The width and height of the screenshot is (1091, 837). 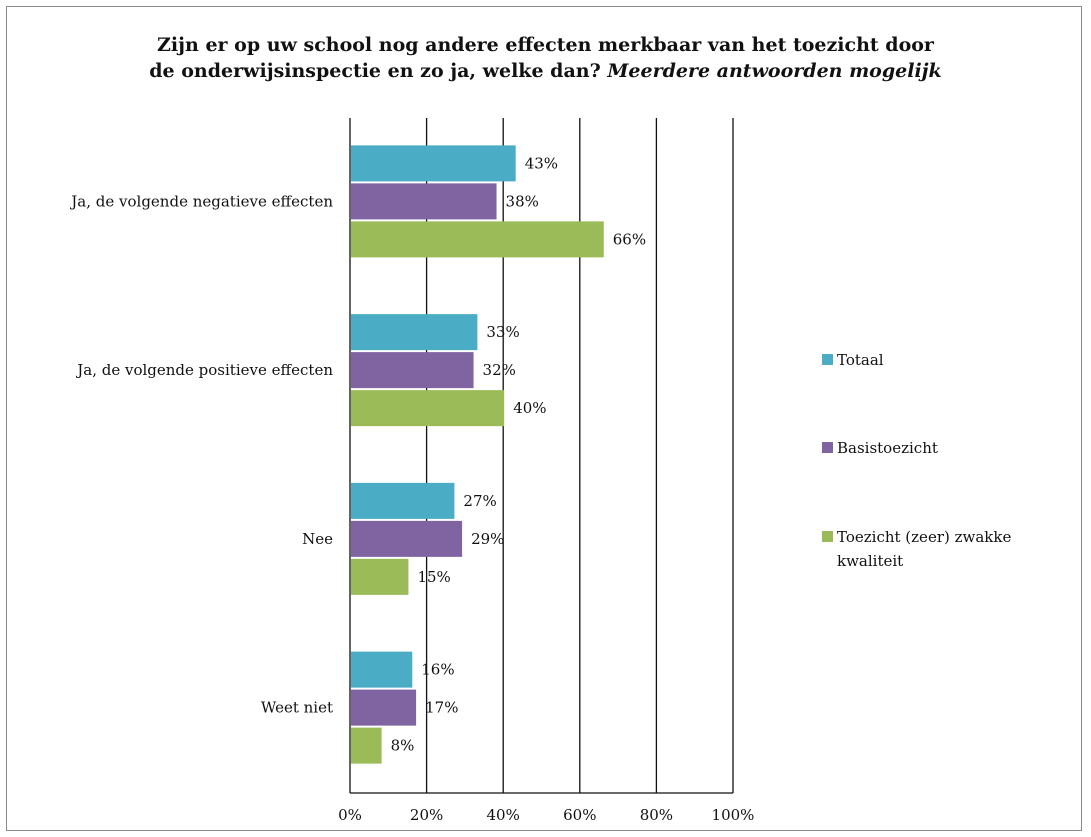 I want to click on x-tick-label-4: 80%, so click(x=656, y=815).